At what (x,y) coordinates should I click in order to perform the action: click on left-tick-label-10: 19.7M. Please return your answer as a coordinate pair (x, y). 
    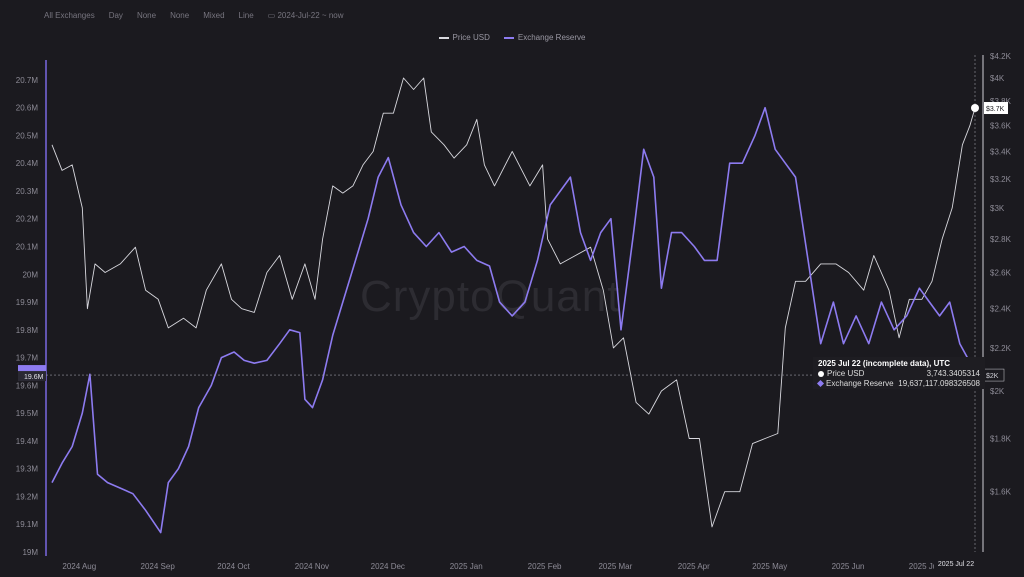
    Looking at the image, I should click on (27, 358).